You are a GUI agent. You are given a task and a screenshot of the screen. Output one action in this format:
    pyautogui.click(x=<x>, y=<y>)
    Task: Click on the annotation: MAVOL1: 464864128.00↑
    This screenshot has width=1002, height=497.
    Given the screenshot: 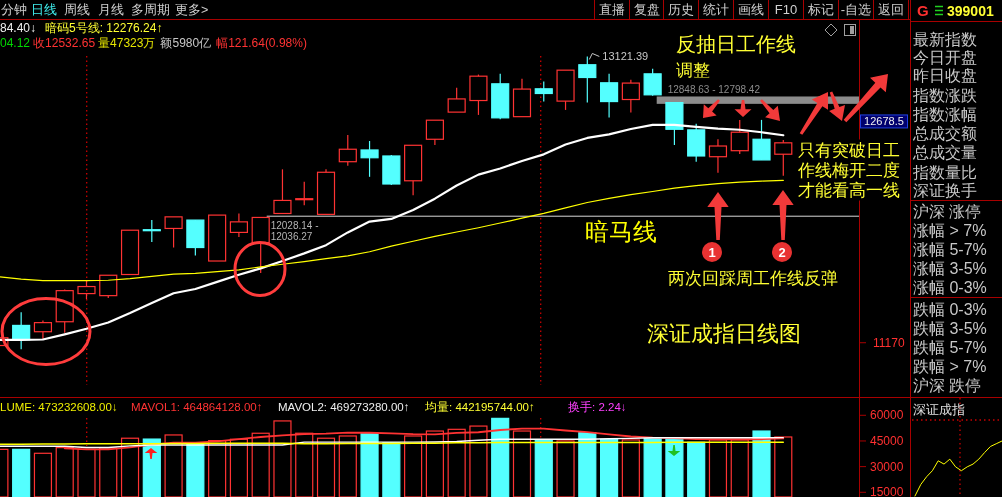 What is the action you would take?
    pyautogui.click(x=197, y=407)
    